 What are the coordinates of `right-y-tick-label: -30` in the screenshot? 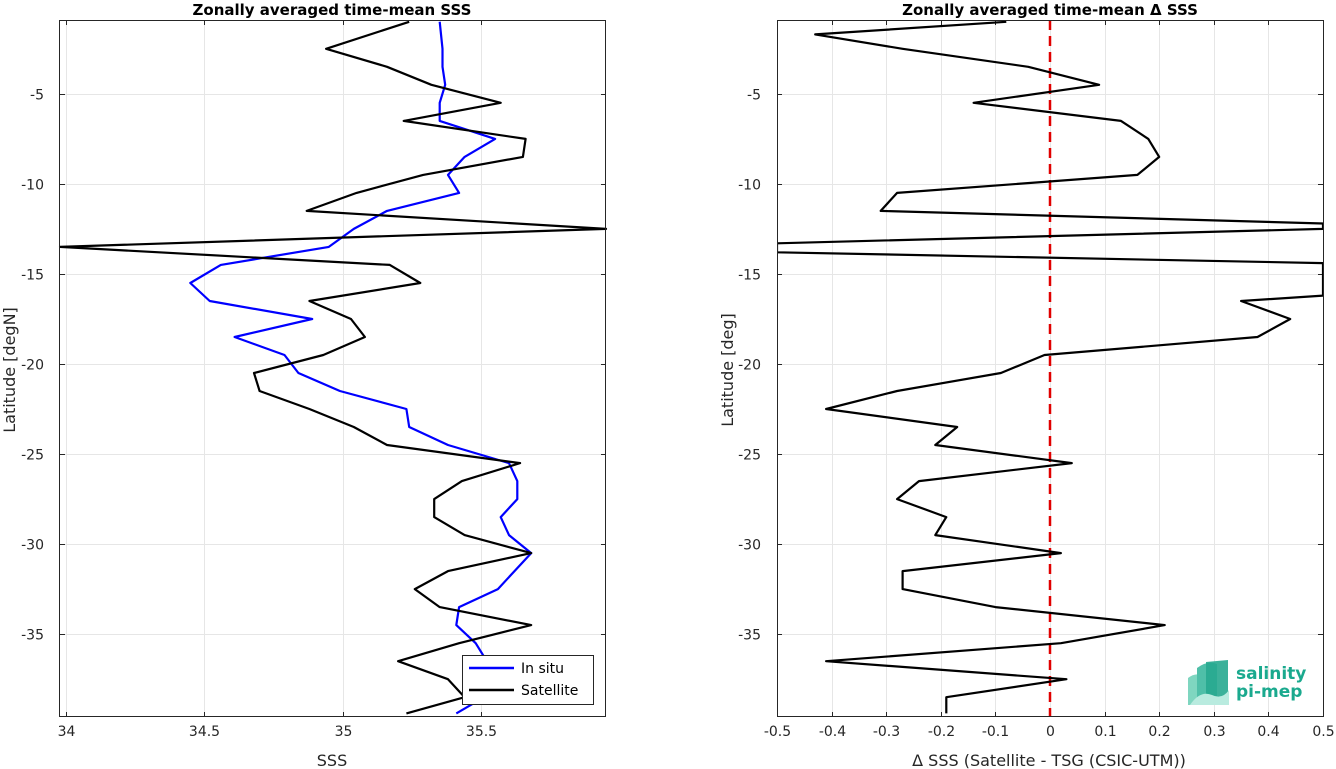 It's located at (749, 546).